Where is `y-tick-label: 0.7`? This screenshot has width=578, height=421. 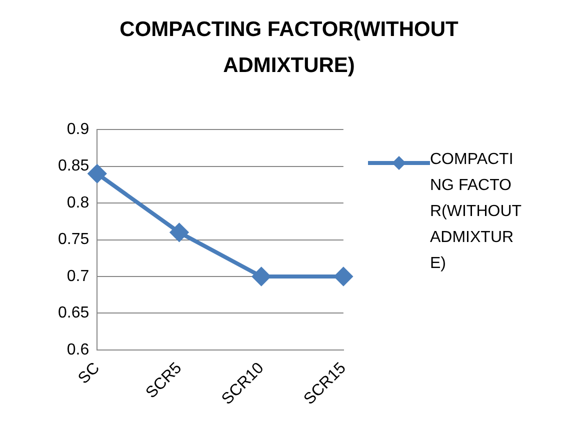
y-tick-label: 0.7 is located at coordinates (78, 276).